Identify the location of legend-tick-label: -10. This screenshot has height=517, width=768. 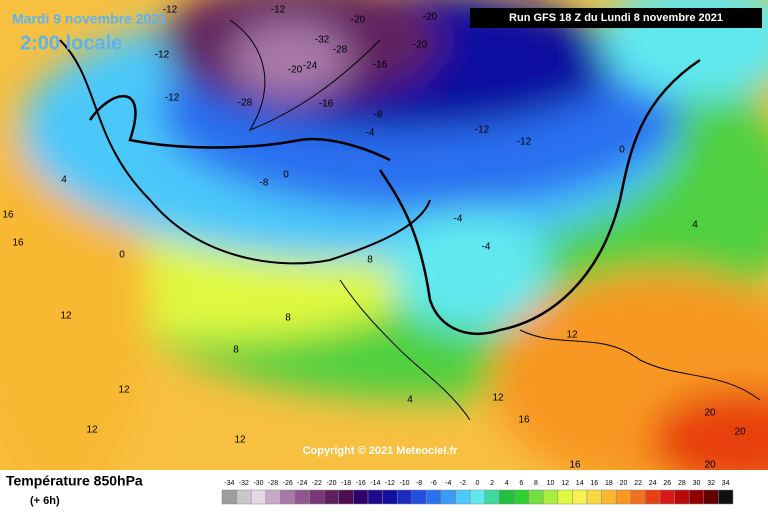
(404, 483).